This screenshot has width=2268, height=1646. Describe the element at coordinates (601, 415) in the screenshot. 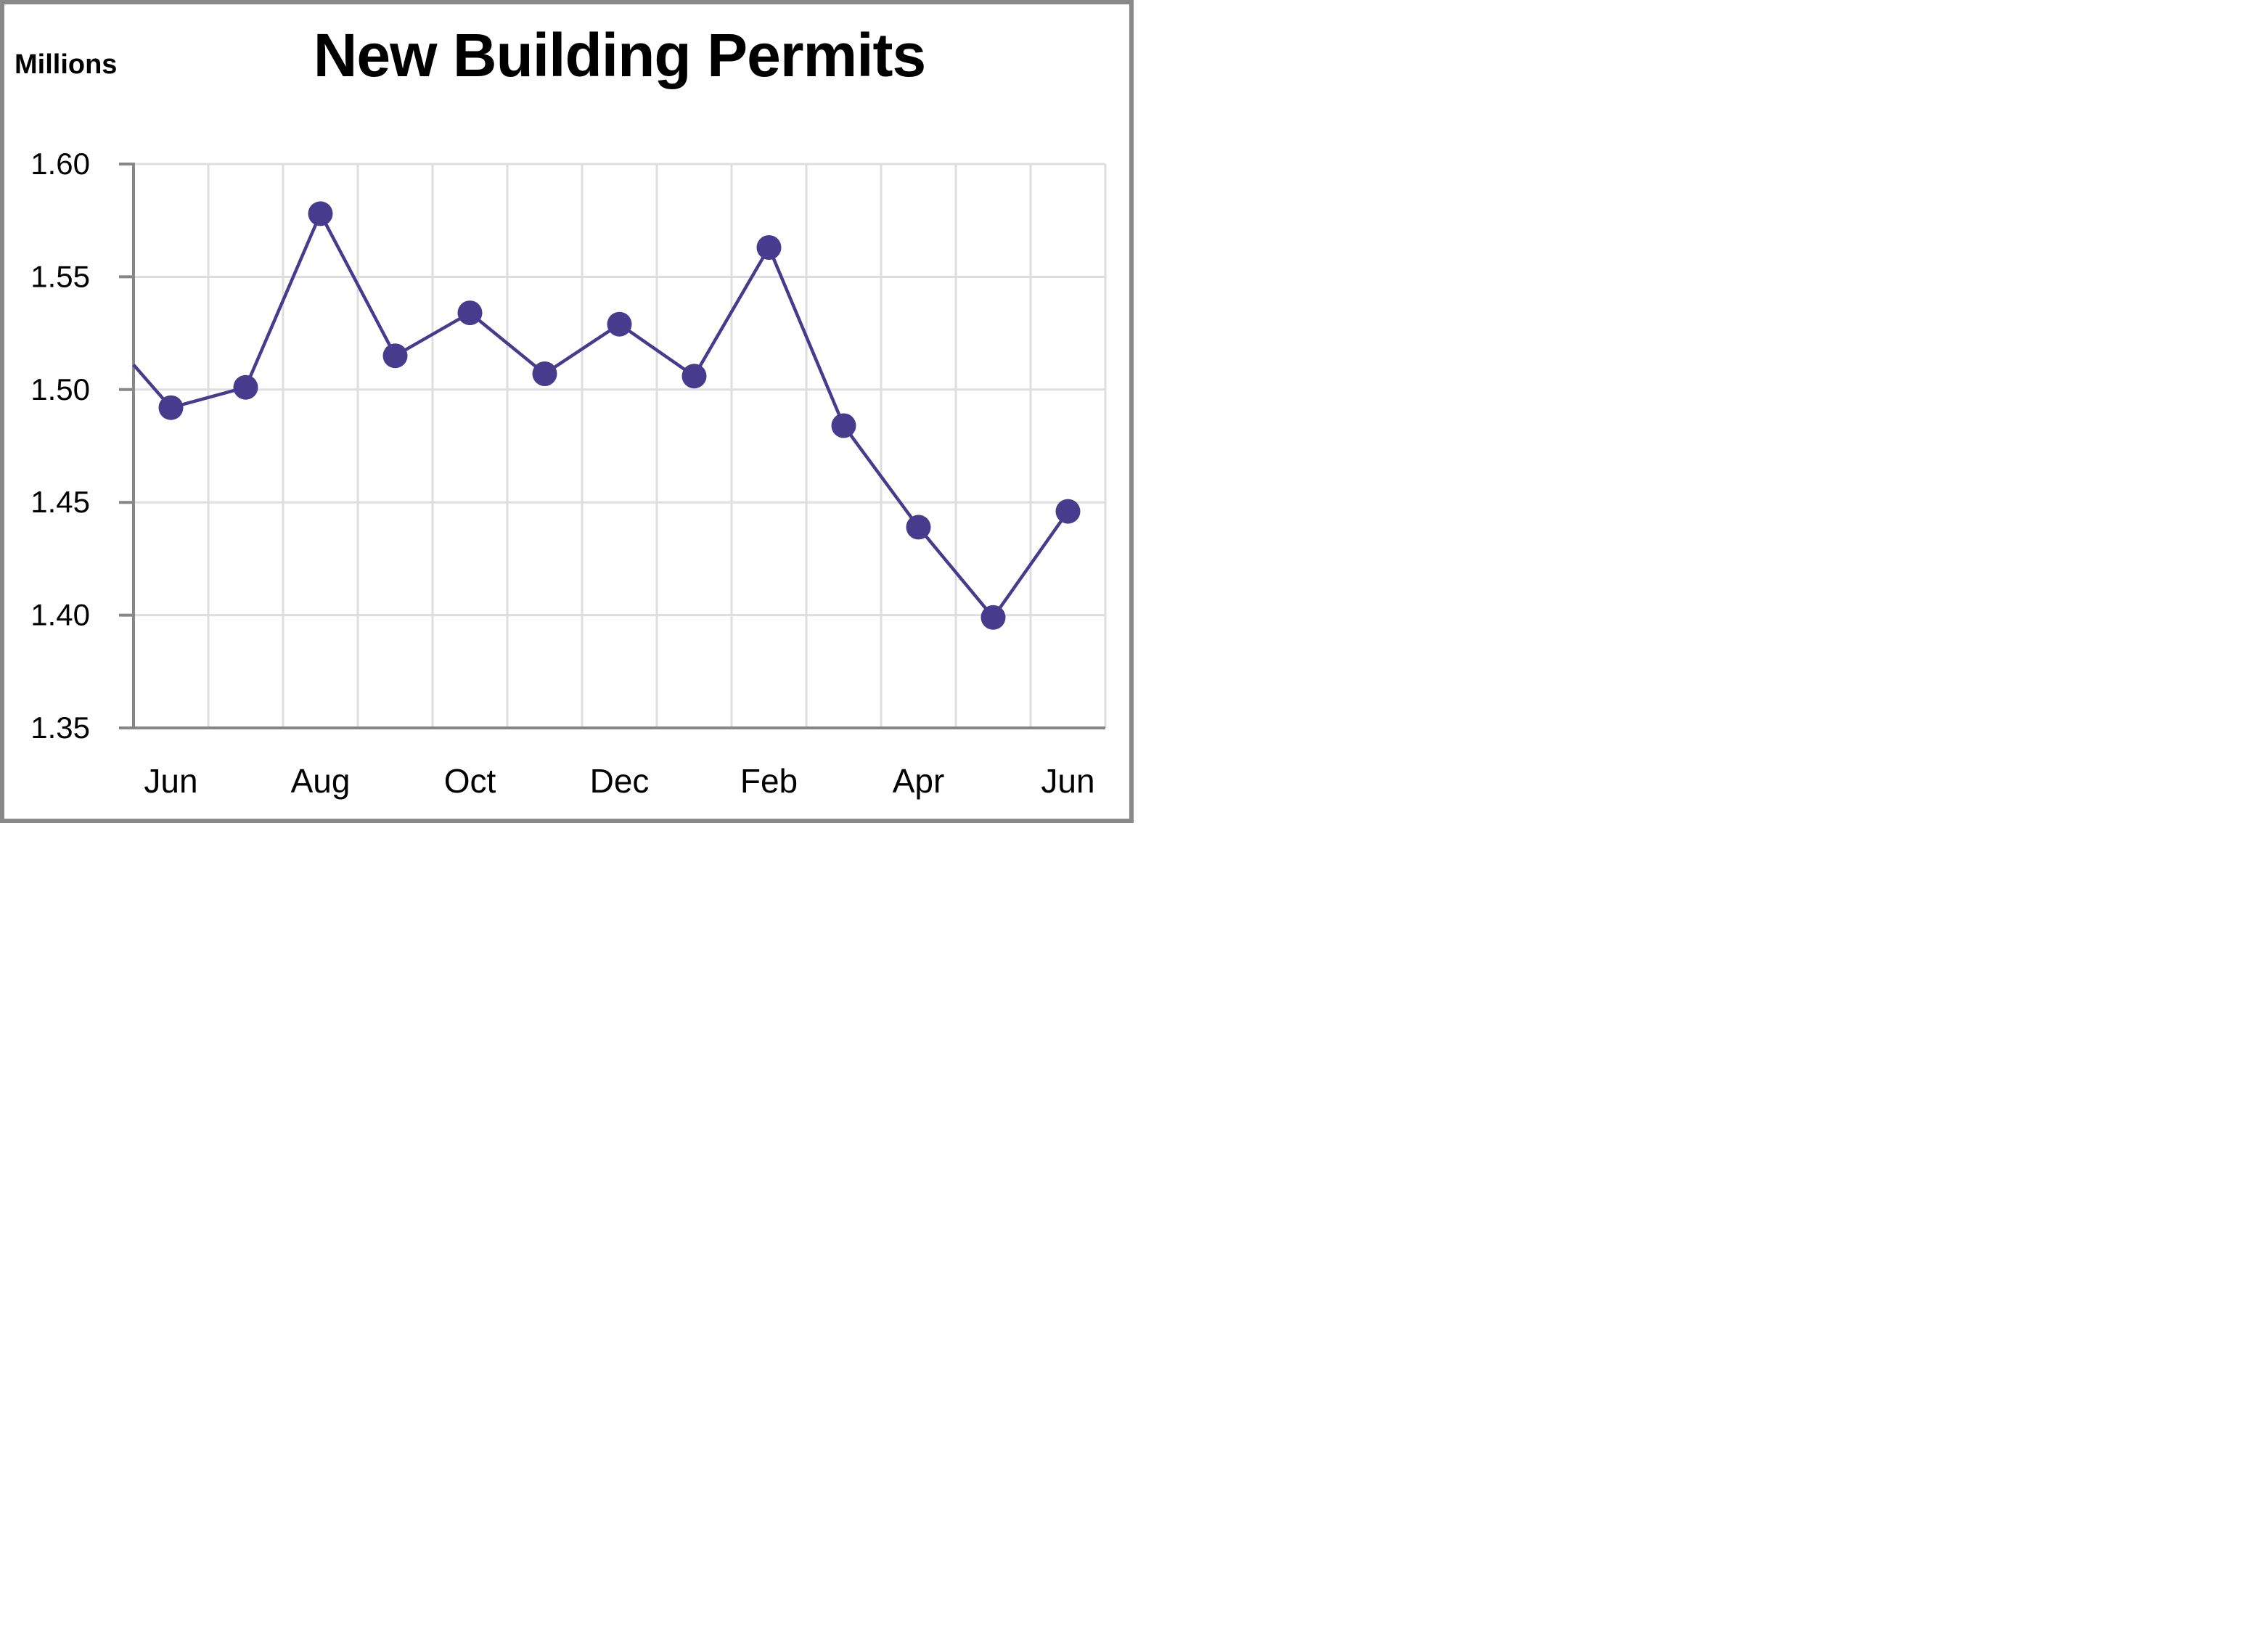

I see `series-line` at that location.